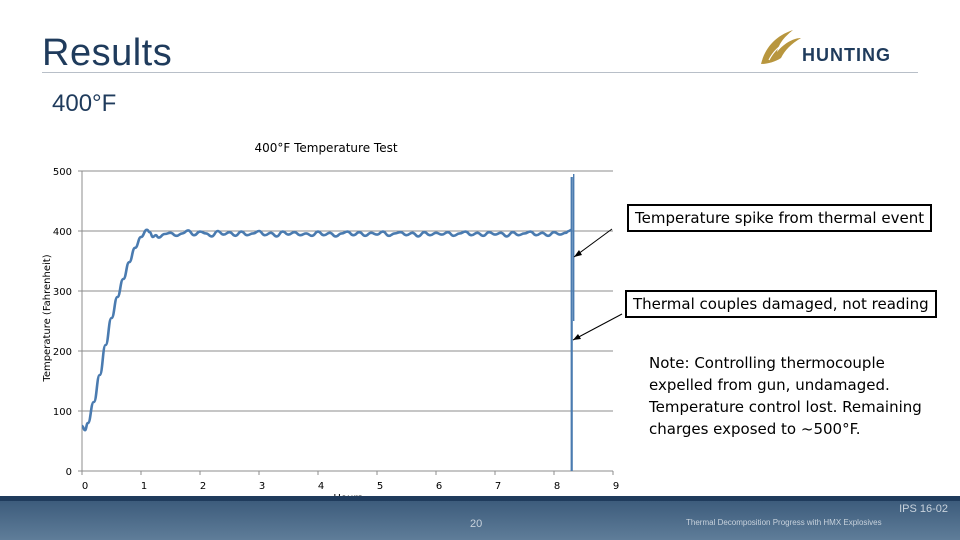  Describe the element at coordinates (69, 472) in the screenshot. I see `y-tick-label-0: 0` at that location.